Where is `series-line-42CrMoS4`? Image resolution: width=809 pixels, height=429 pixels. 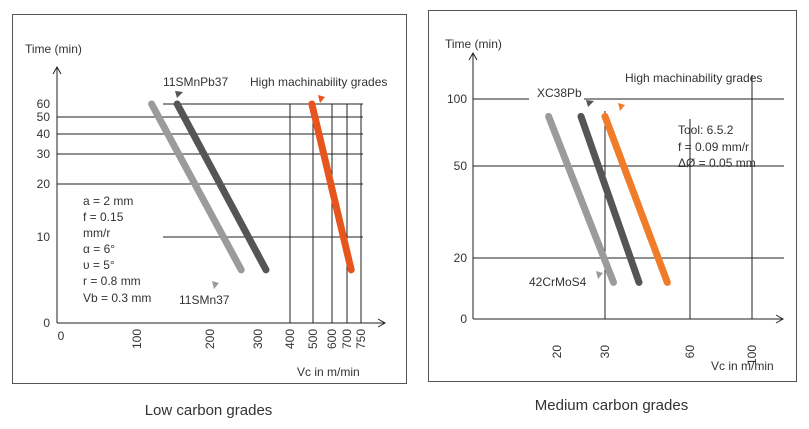
series-line-42CrMoS4 is located at coordinates (581, 199).